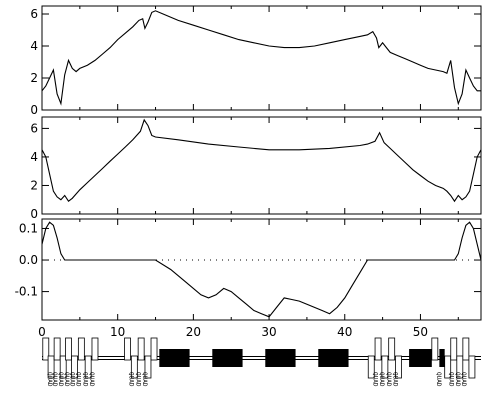  What do you see at coordinates (420, 332) in the screenshot?
I see `x-tick-label: 50` at bounding box center [420, 332].